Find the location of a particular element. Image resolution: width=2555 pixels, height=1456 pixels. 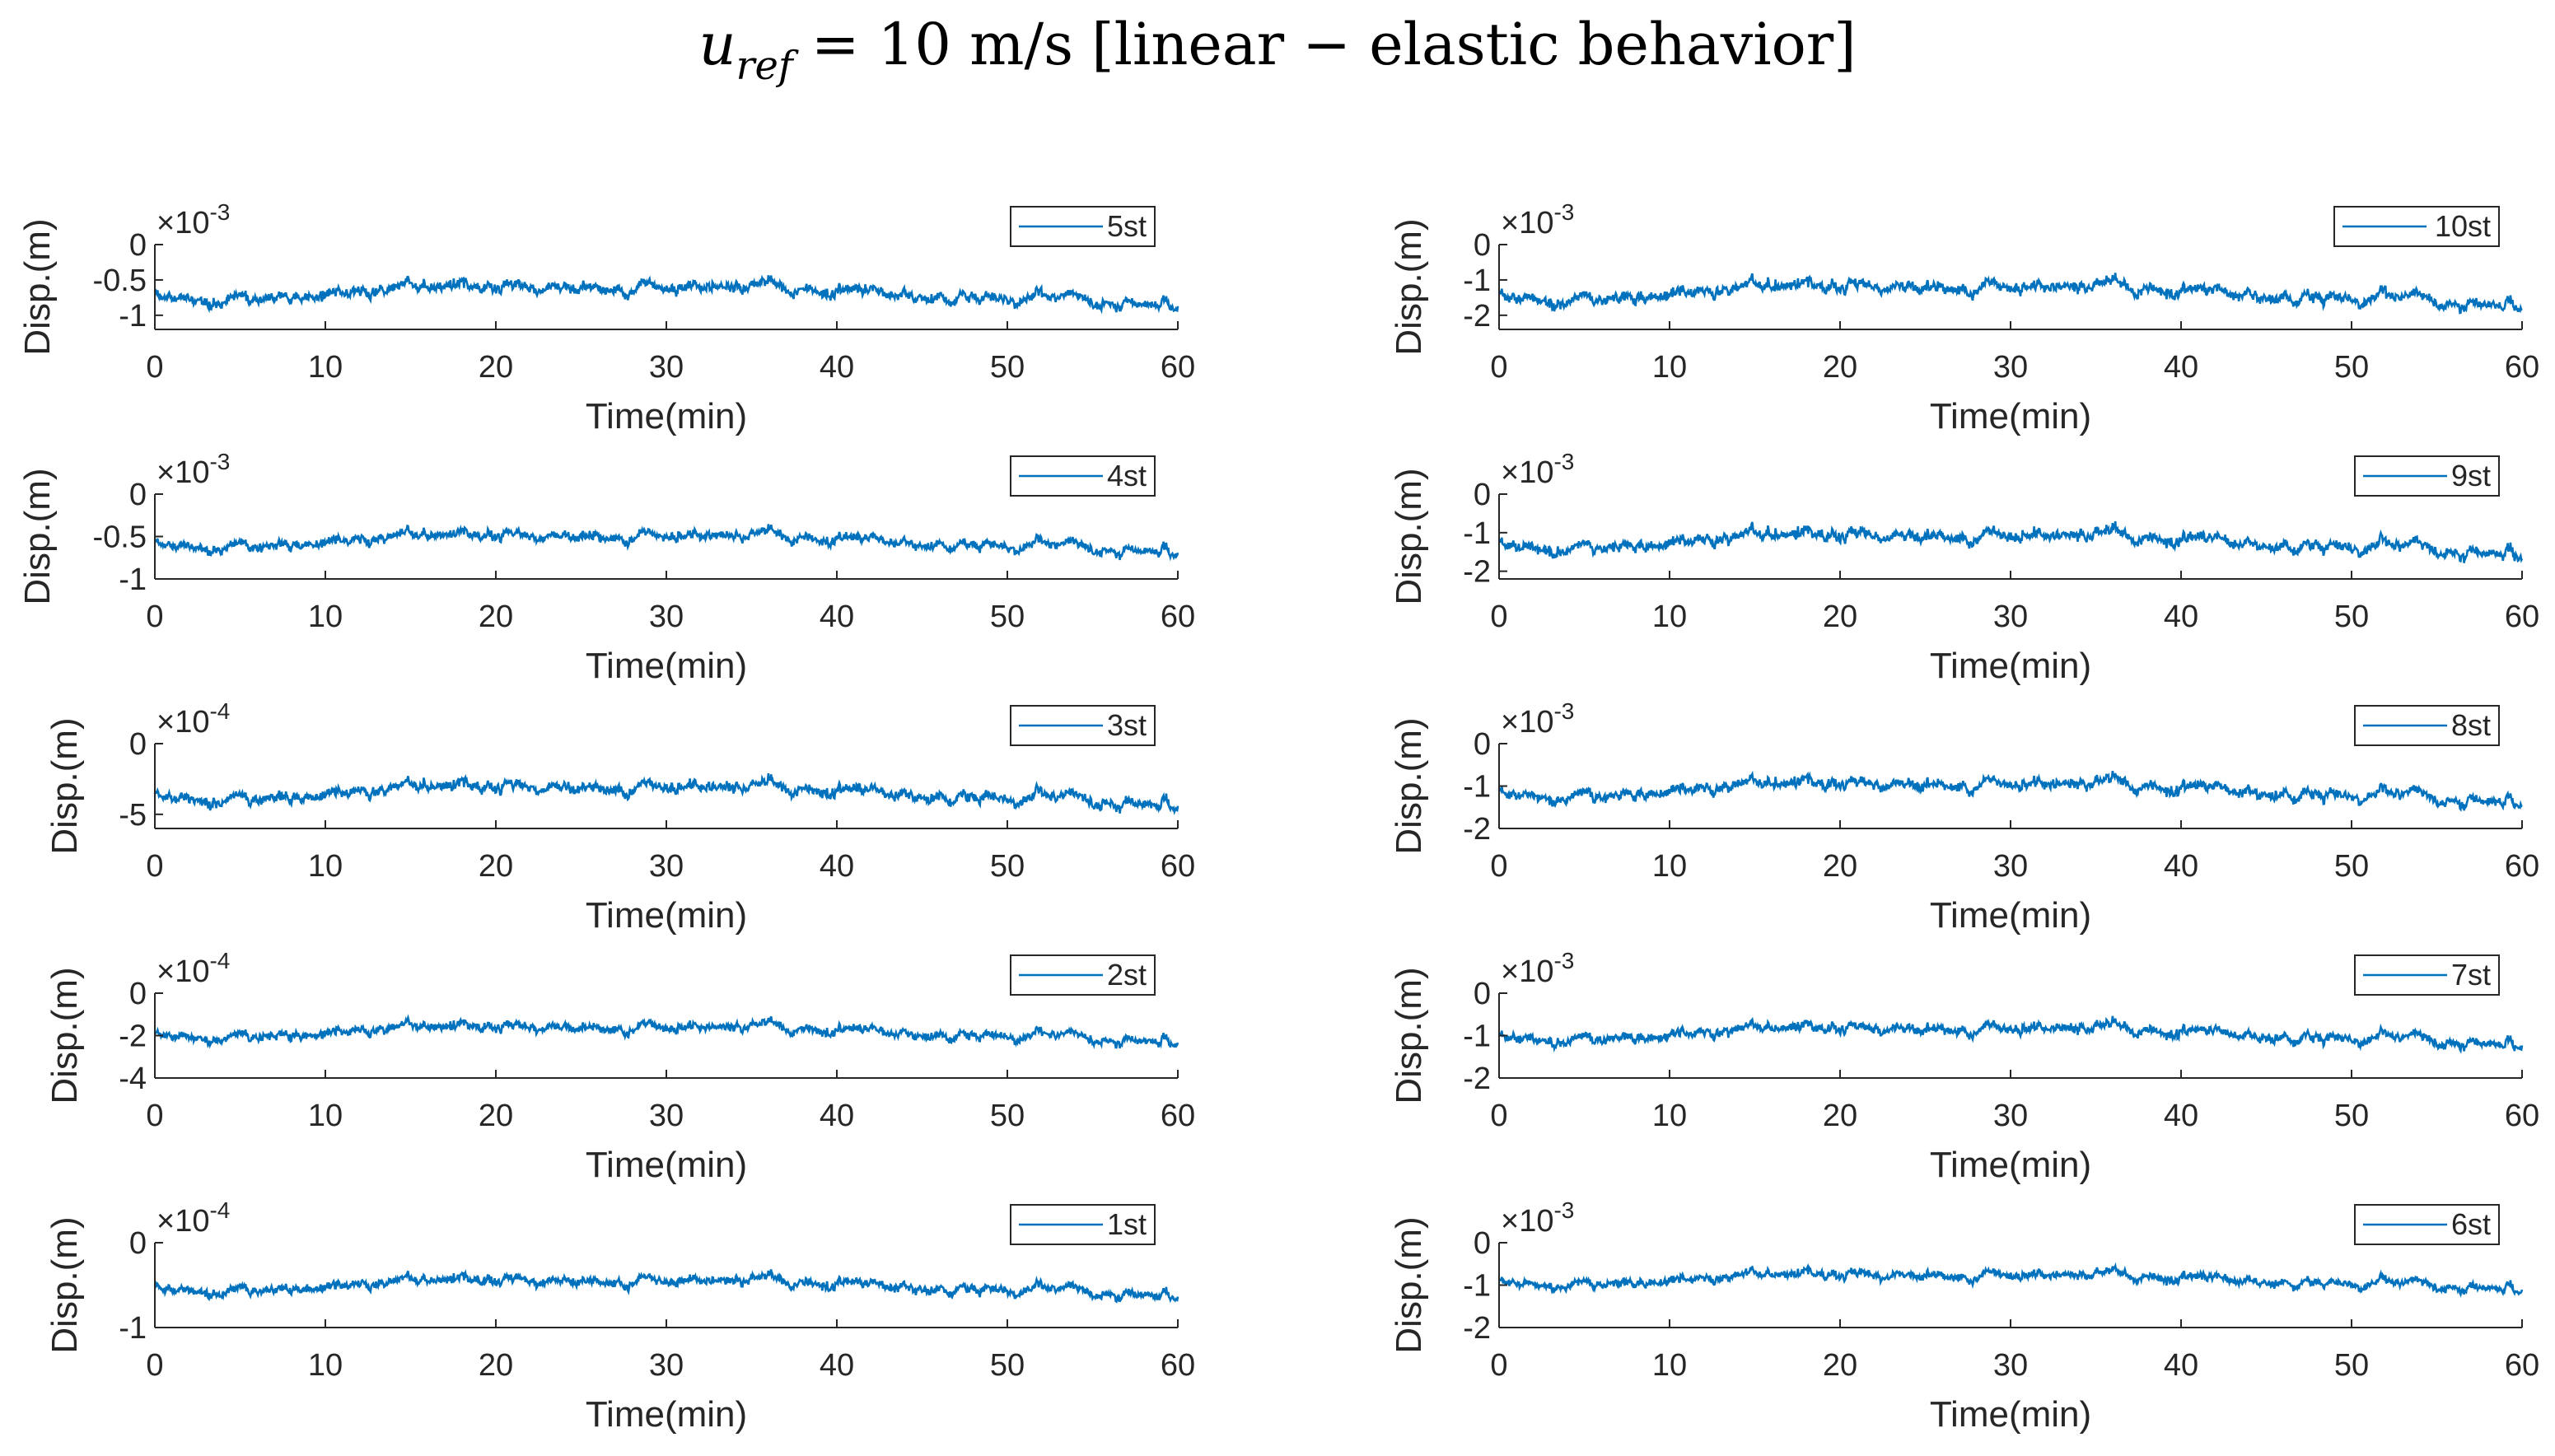

legend-10st: 10st is located at coordinates (2417, 226).